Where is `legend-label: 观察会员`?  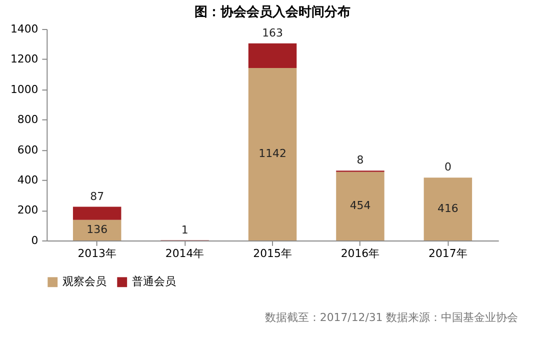 legend-label: 观察会员 is located at coordinates (84, 281).